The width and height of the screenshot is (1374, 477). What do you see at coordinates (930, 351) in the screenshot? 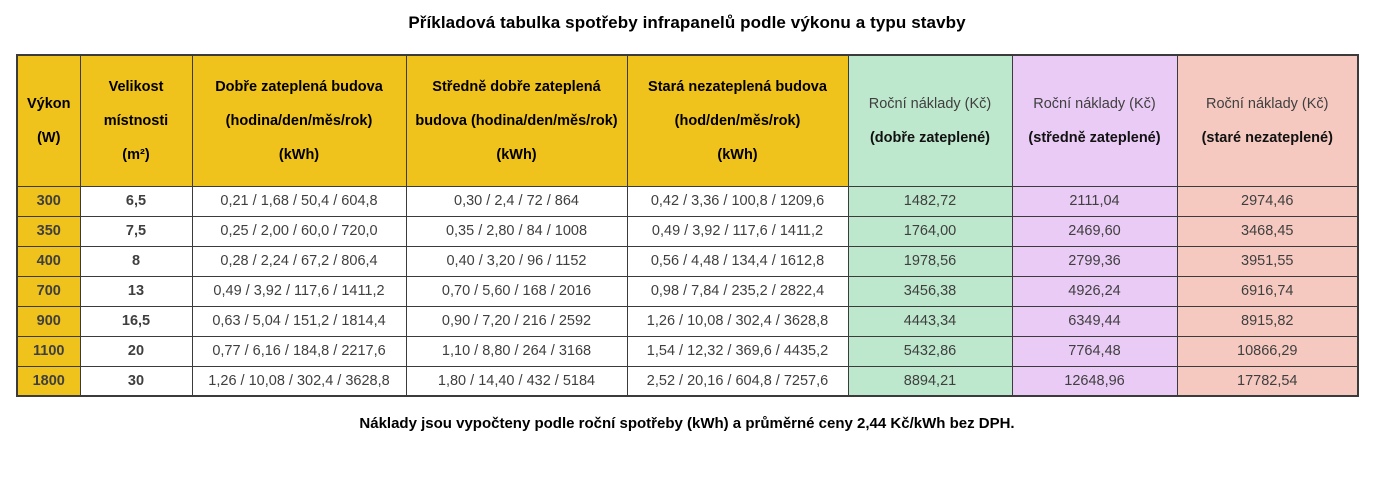
I see `cell-cost-well: 5432,86` at bounding box center [930, 351].